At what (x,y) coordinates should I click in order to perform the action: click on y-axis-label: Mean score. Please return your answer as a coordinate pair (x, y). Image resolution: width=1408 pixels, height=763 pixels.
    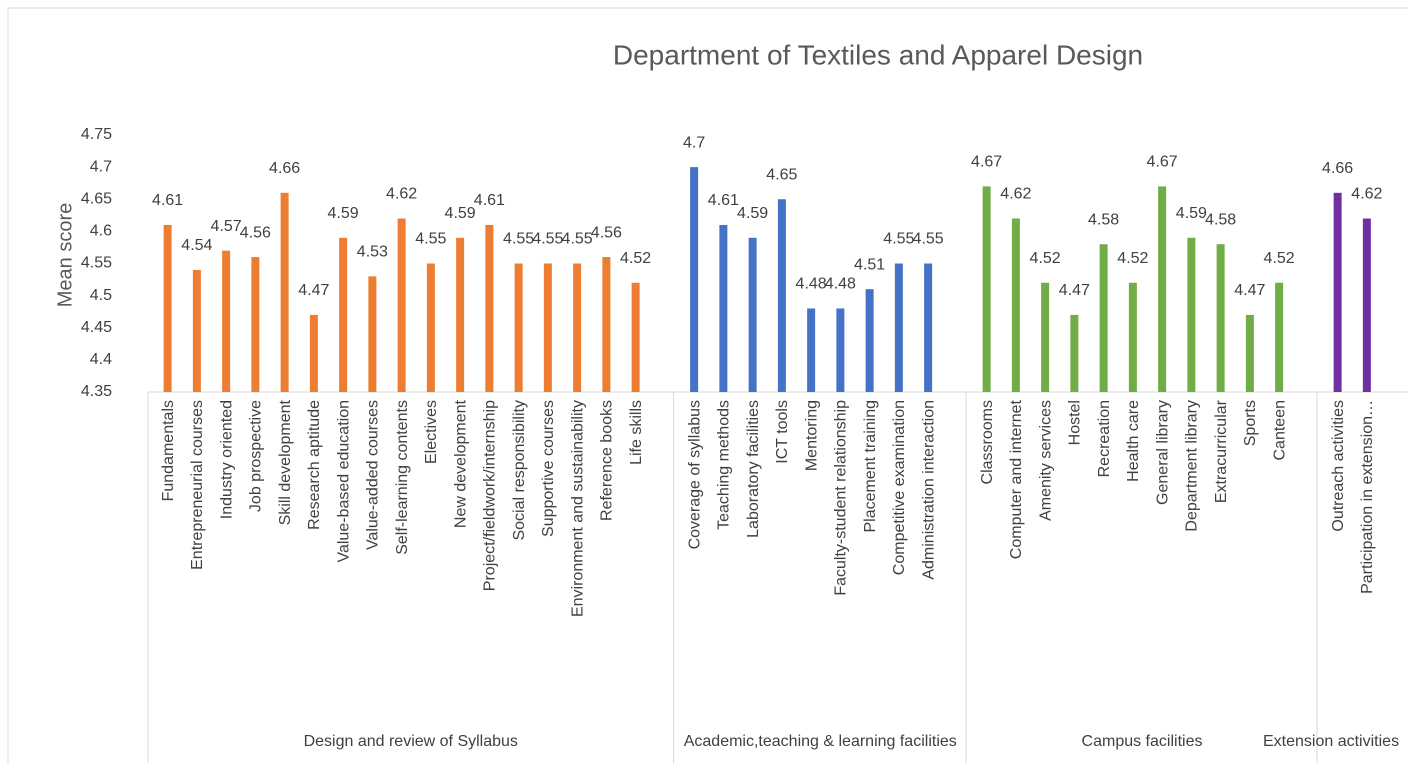
    Looking at the image, I should click on (65, 255).